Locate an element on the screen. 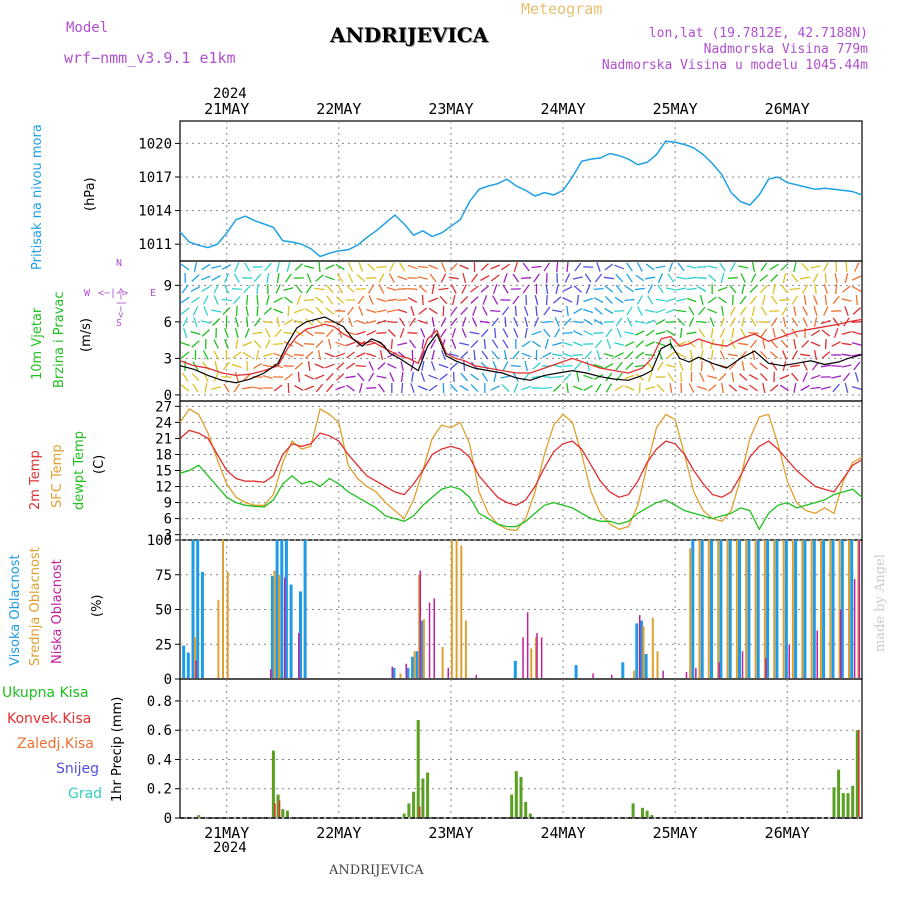  precip-label-frozen: Zaledj.Kisa is located at coordinates (55, 744).